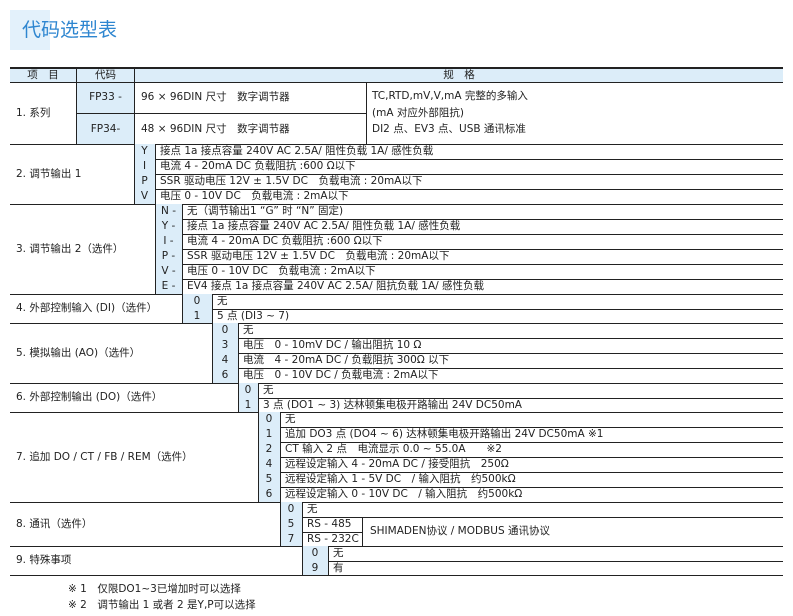 Image resolution: width=793 pixels, height=616 pixels. I want to click on option-code: 7, so click(291, 539).